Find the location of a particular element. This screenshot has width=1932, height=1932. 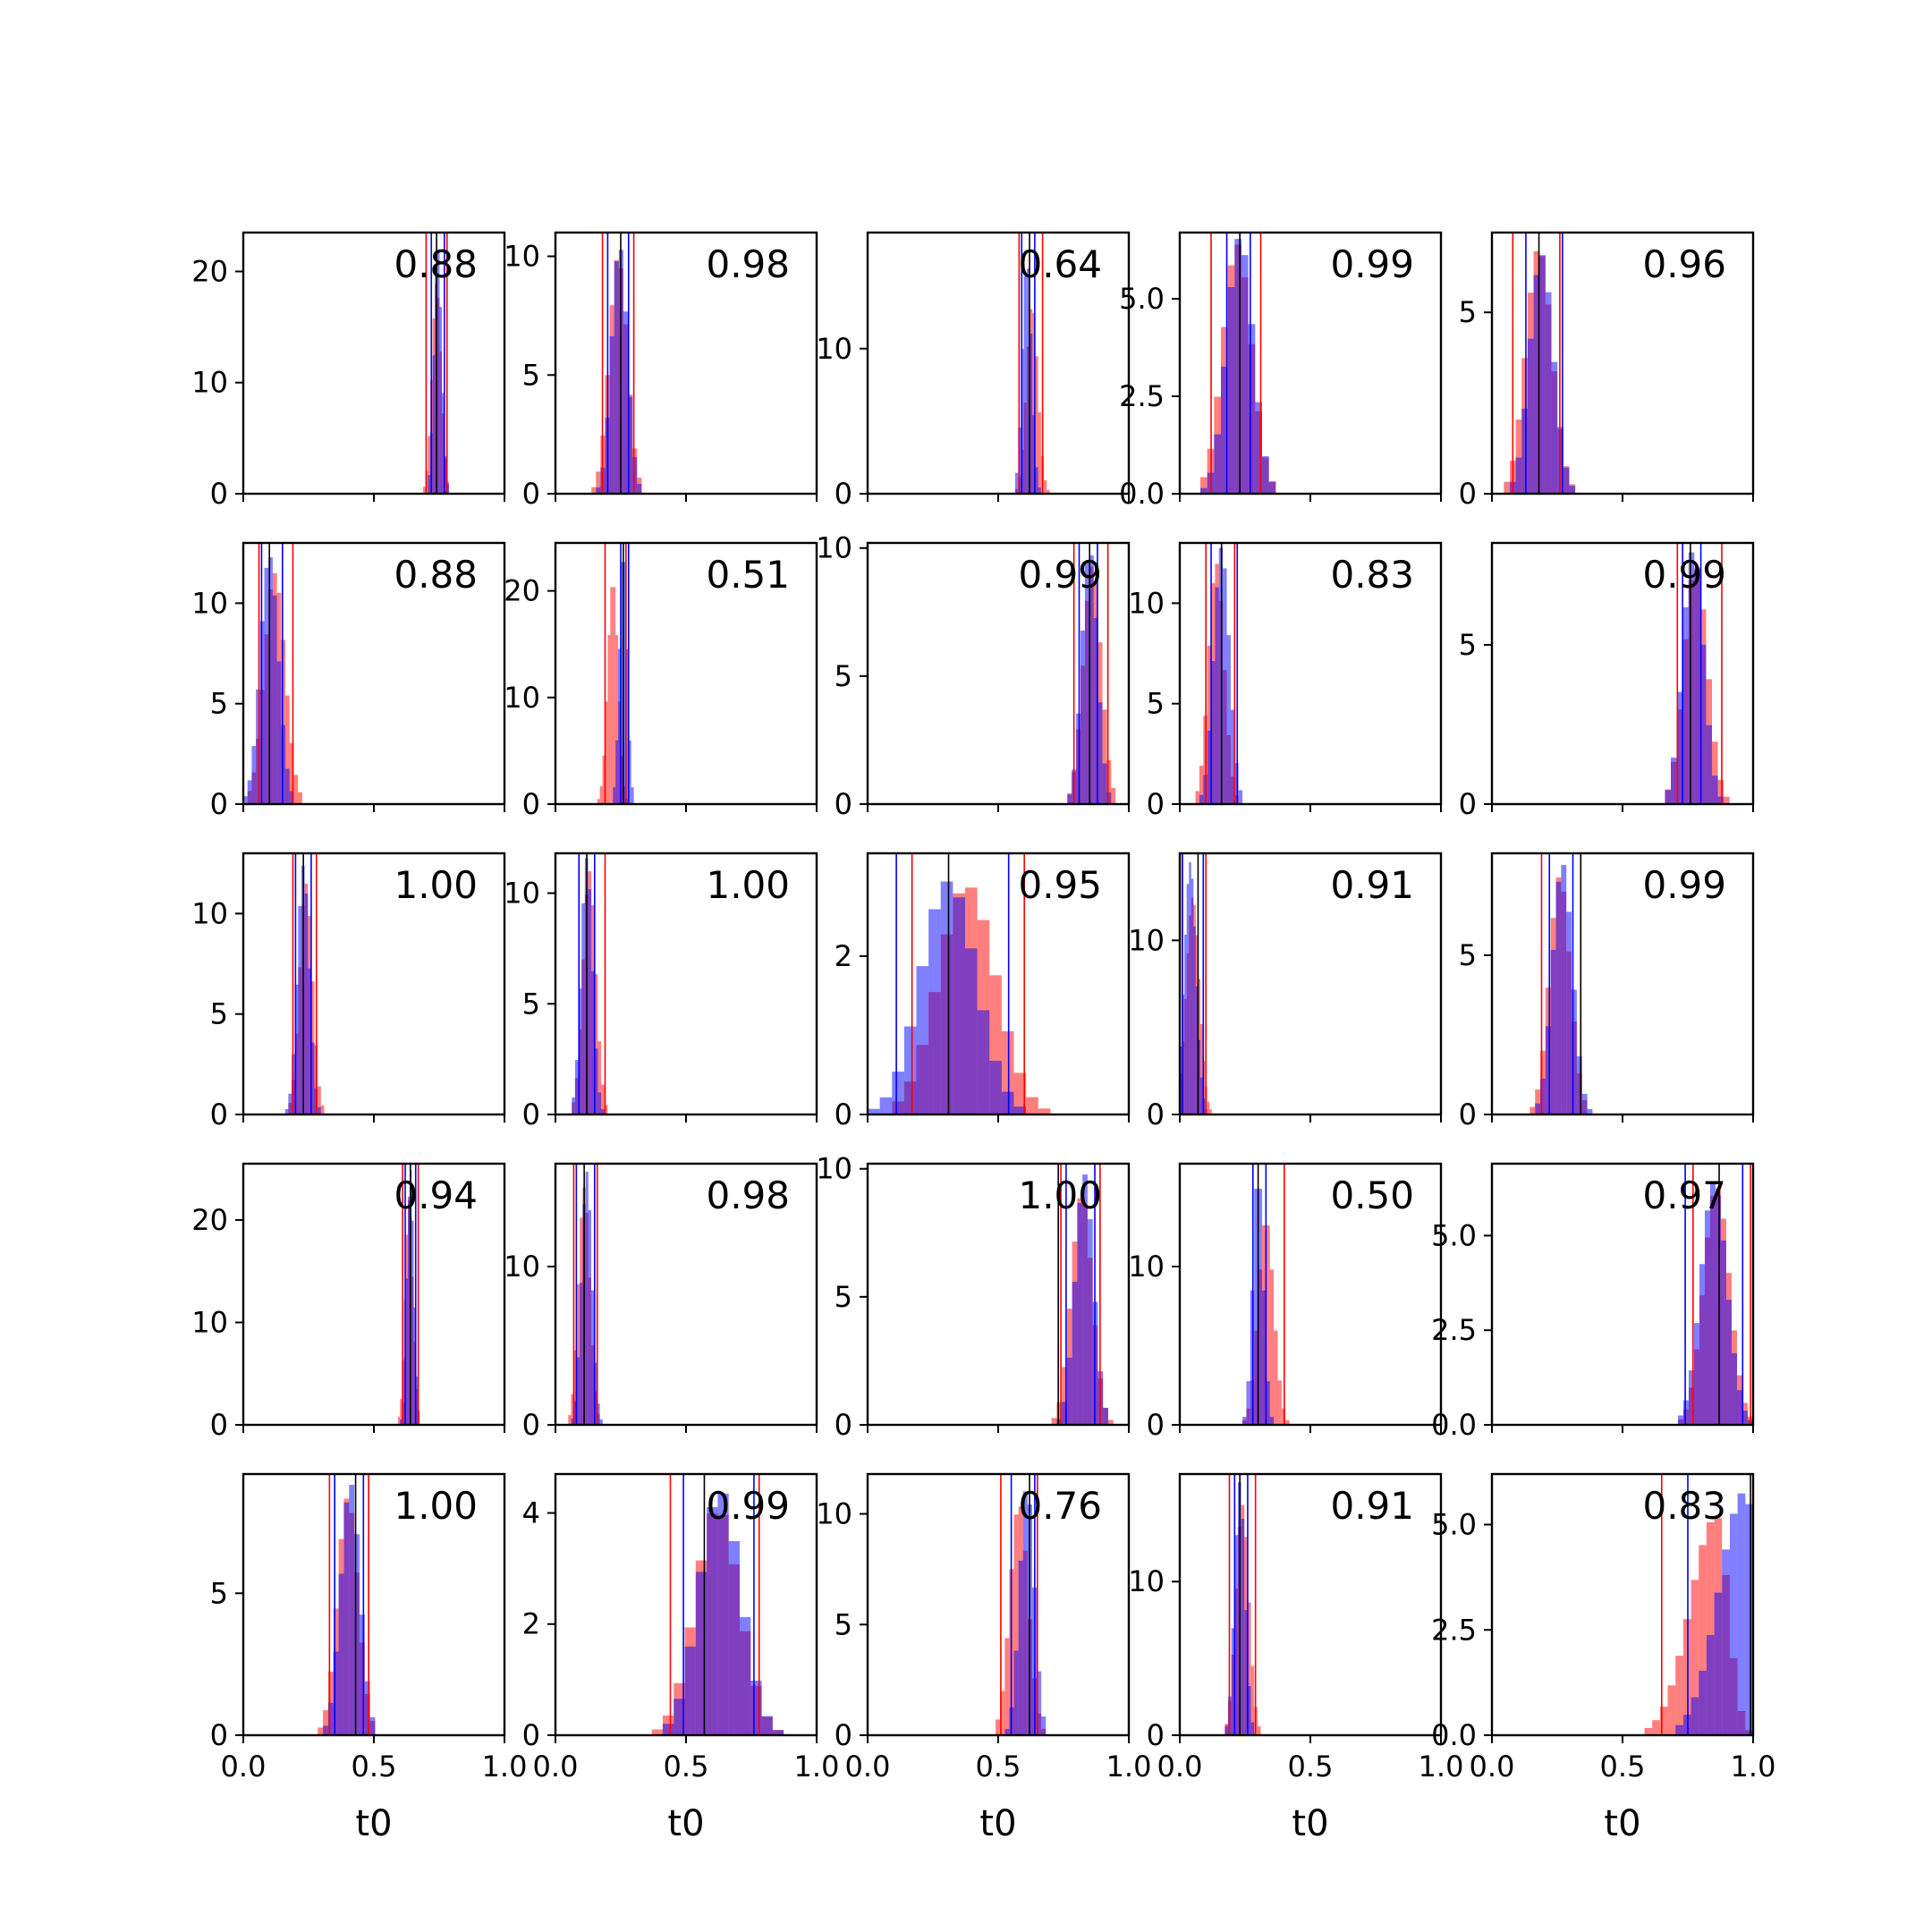

subplot-5-3: 0 5 10 0.0 0.5 1.0 t0 0.76 is located at coordinates (983, 1658).